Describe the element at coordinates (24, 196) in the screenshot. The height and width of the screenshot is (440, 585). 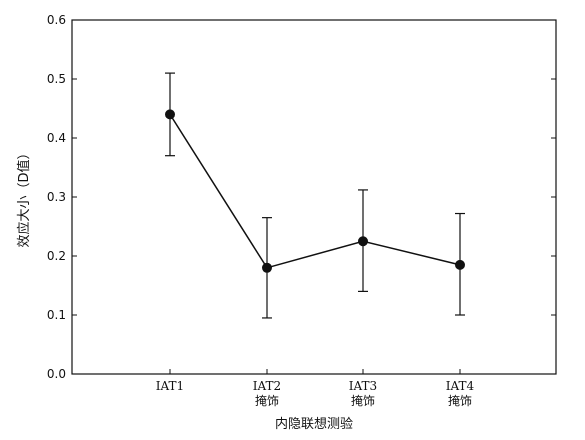
I see `y-axis-title: 效应大小（D值）` at that location.